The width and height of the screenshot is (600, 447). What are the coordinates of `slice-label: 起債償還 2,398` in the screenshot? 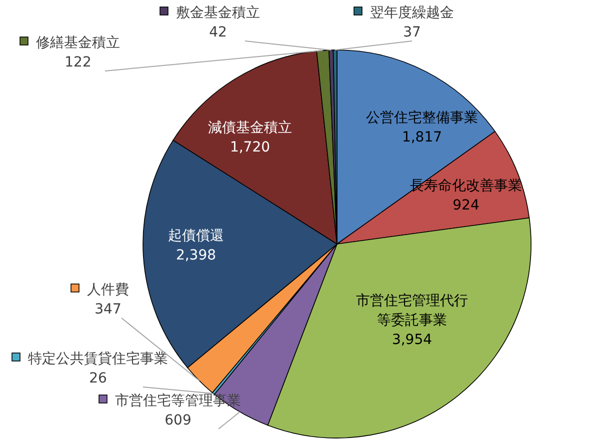 It's located at (196, 246).